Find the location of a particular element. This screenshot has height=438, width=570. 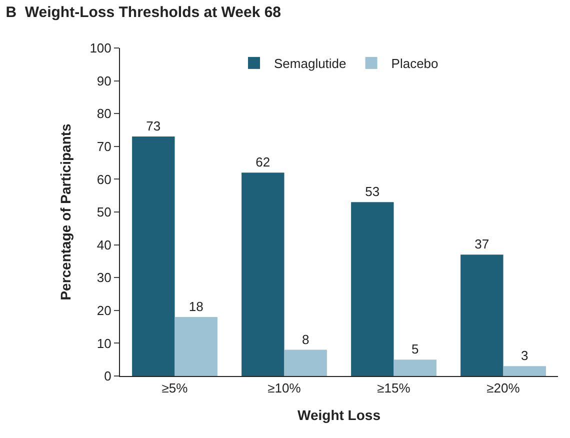

x-tick-label: ≥10% is located at coordinates (285, 388).